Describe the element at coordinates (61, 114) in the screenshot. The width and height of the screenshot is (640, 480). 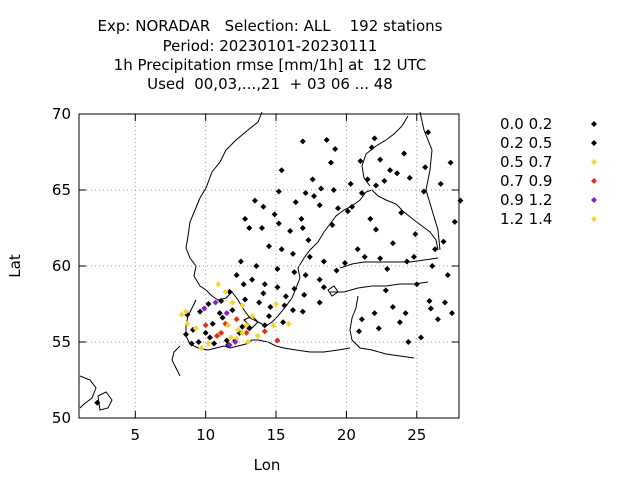
I see `y-tick-label: 70` at that location.